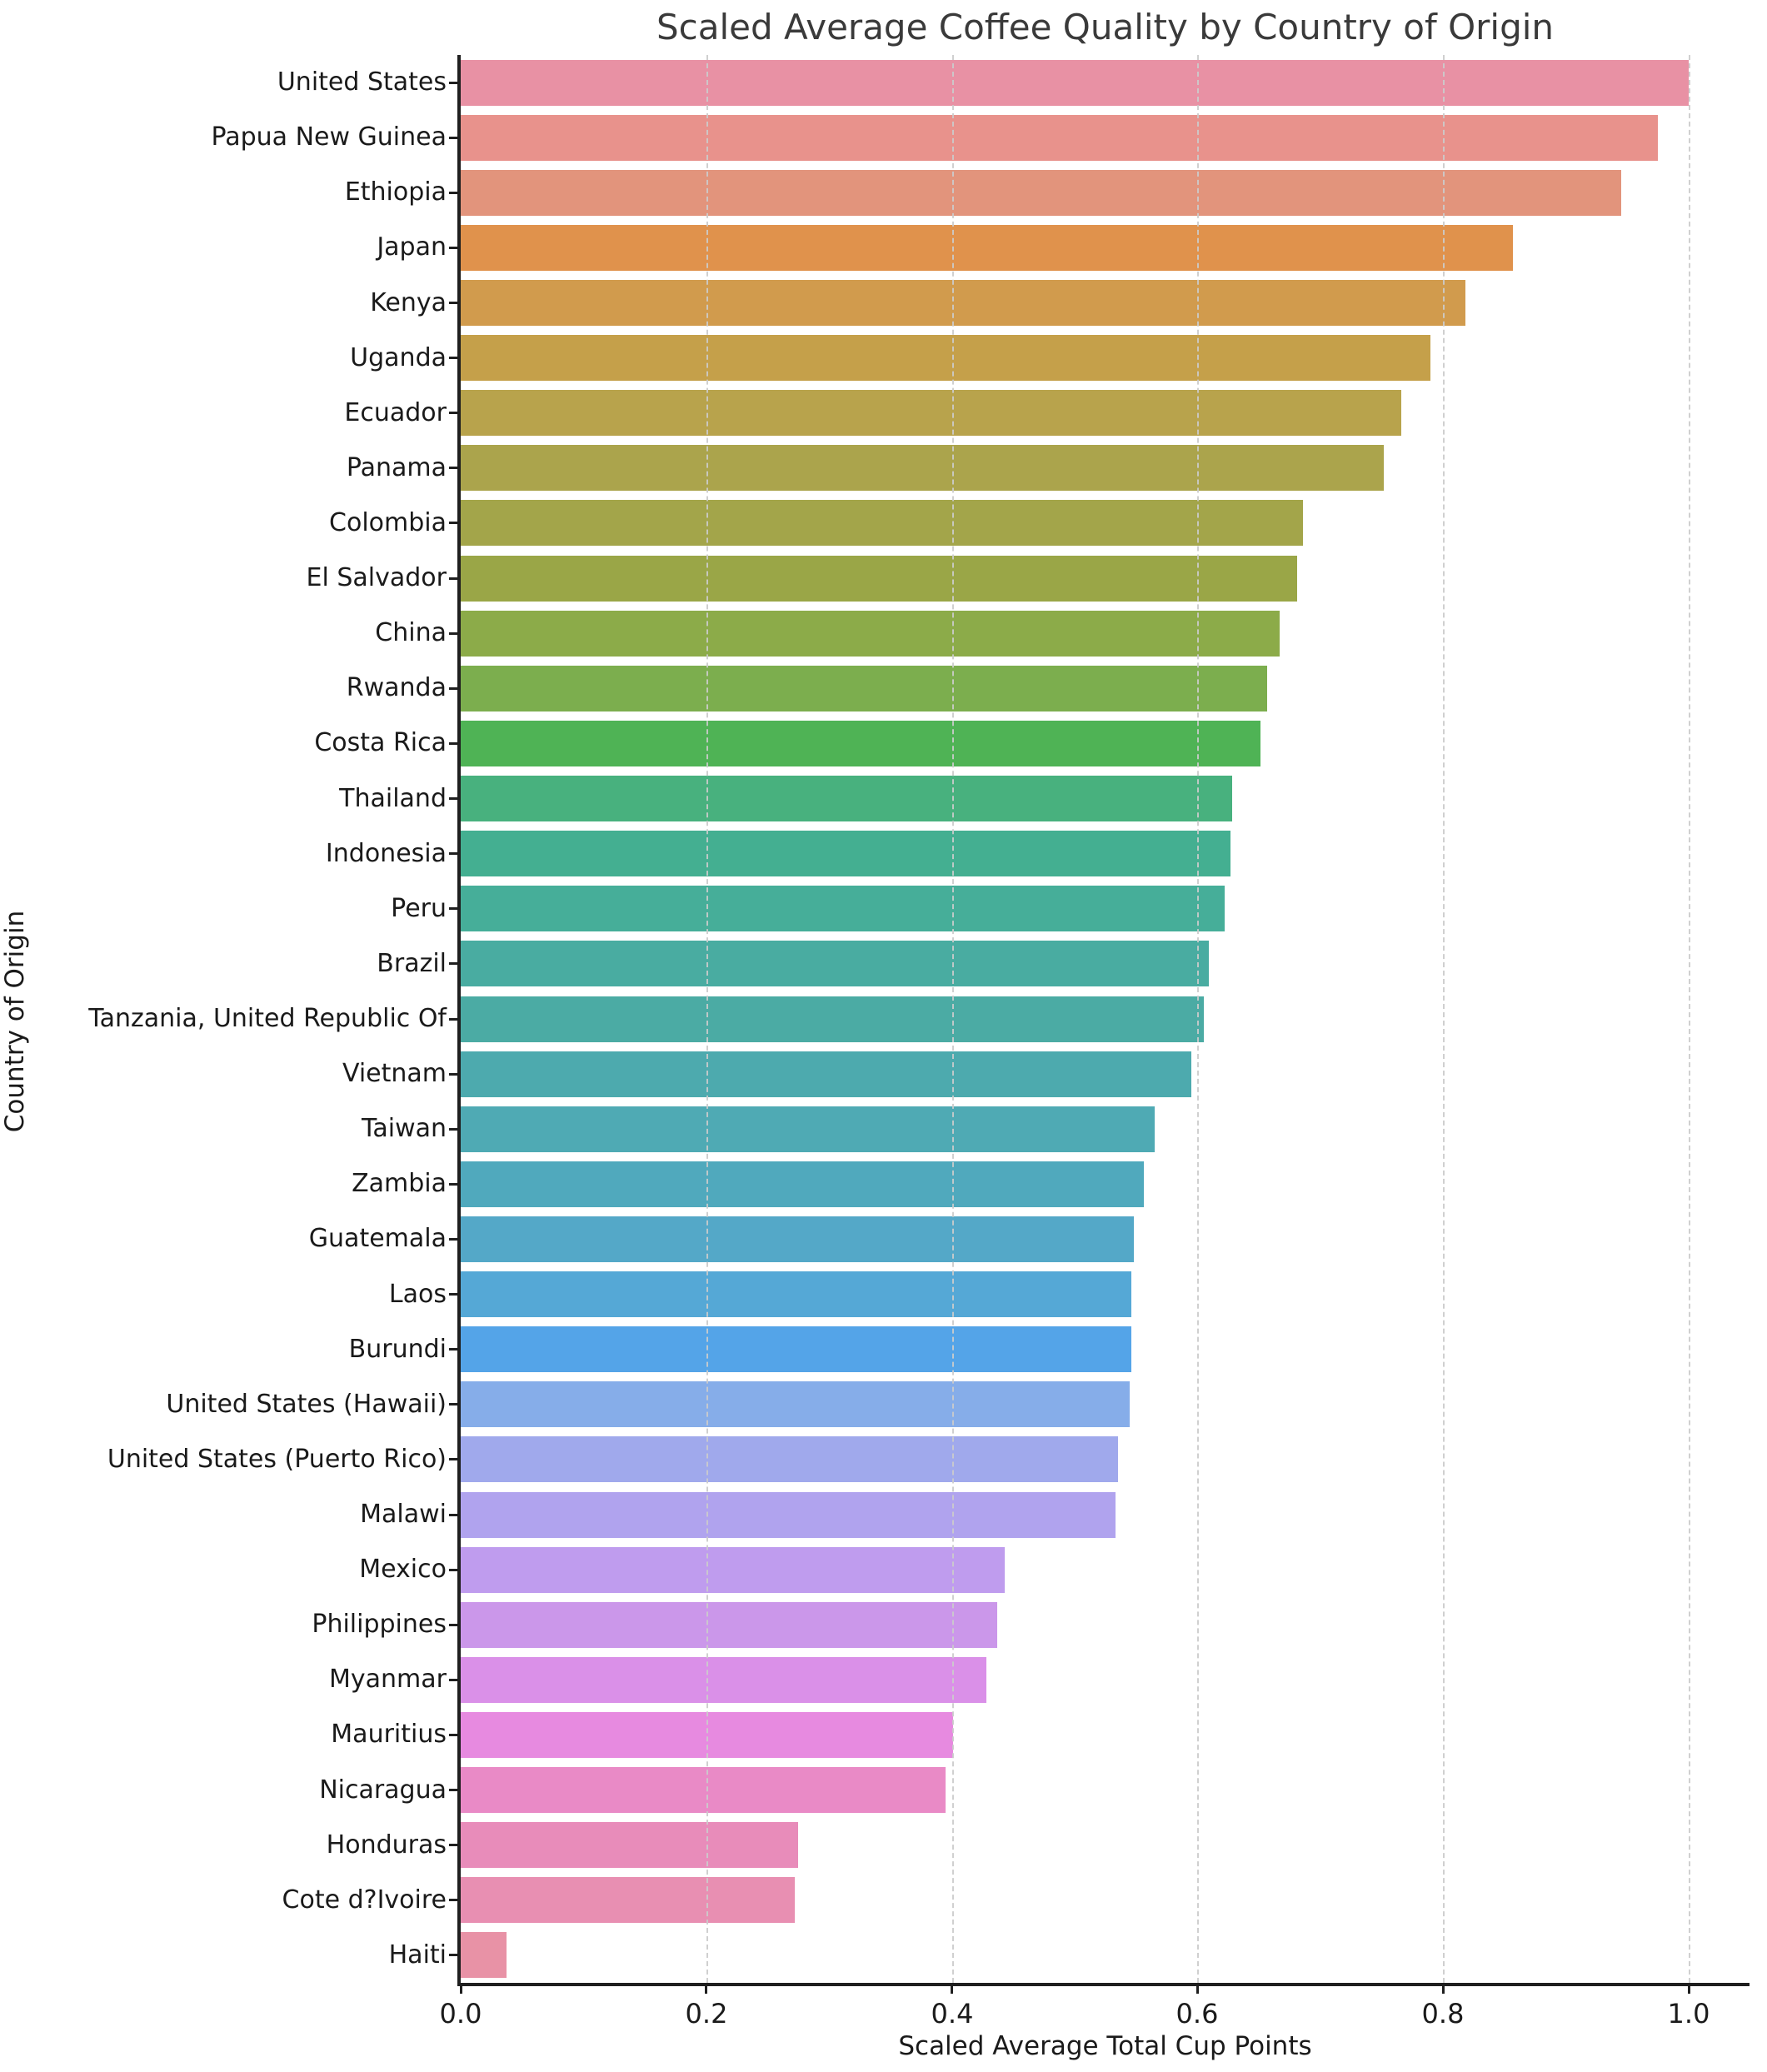 This screenshot has width=1767, height=2072. What do you see at coordinates (952, 2014) in the screenshot?
I see `x-tick-label: 0.4` at bounding box center [952, 2014].